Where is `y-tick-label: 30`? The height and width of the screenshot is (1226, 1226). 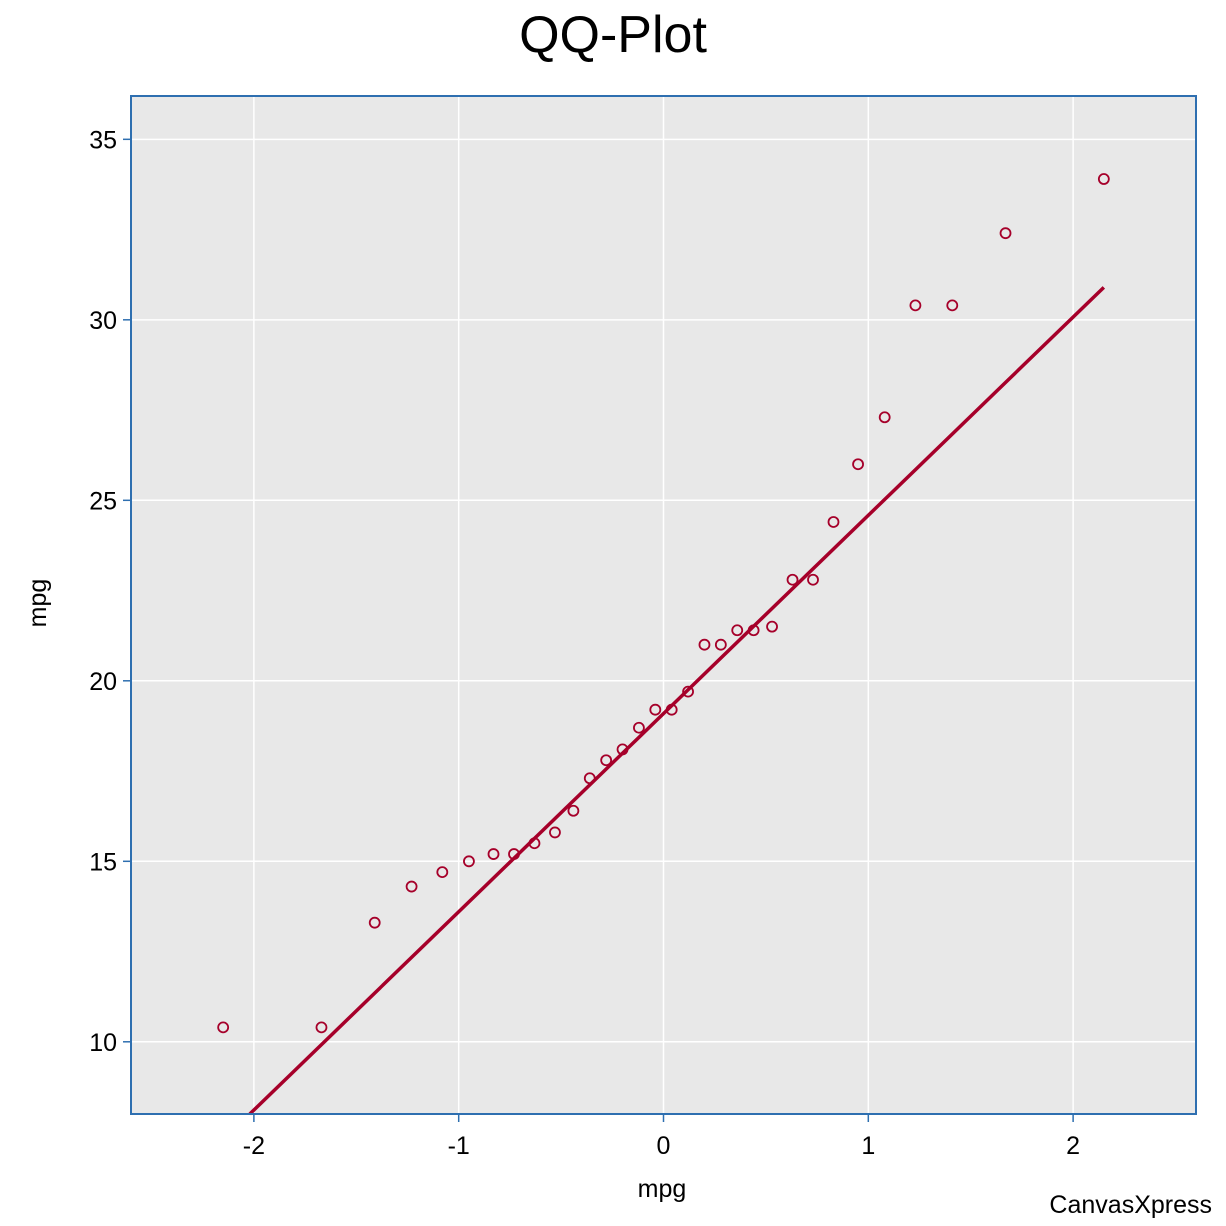 y-tick-label: 30 is located at coordinates (103, 321).